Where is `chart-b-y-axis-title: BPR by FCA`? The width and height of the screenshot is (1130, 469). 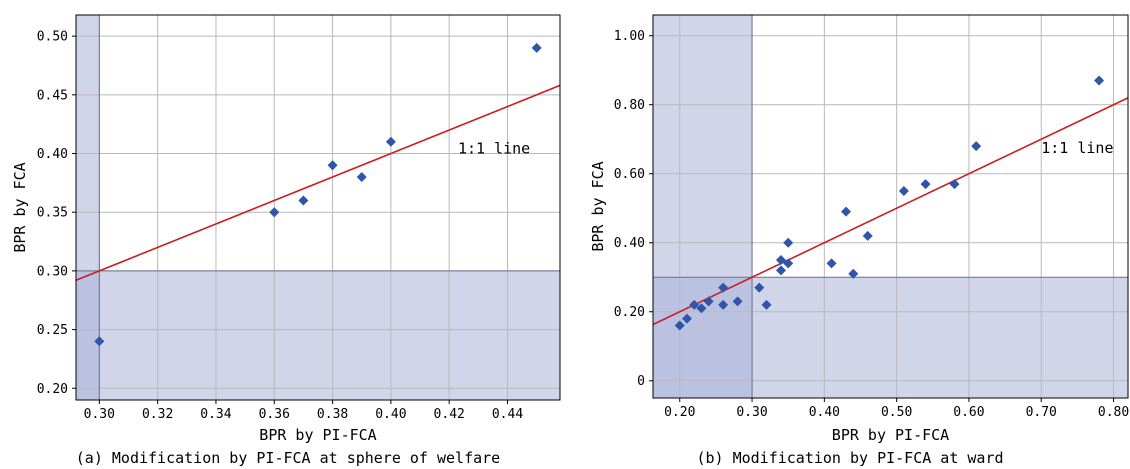
chart-b-y-axis-title: BPR by FCA is located at coordinates (598, 206).